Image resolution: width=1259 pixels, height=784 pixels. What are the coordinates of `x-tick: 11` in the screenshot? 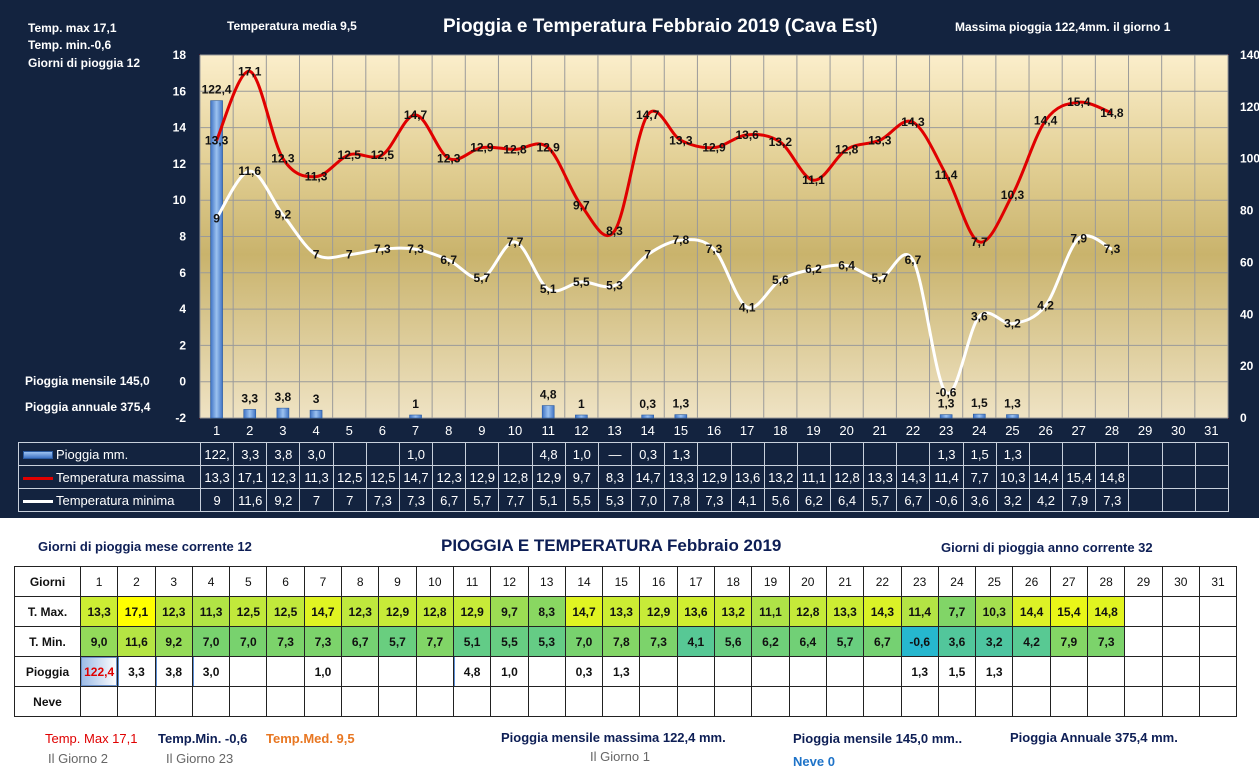 It's located at (548, 430).